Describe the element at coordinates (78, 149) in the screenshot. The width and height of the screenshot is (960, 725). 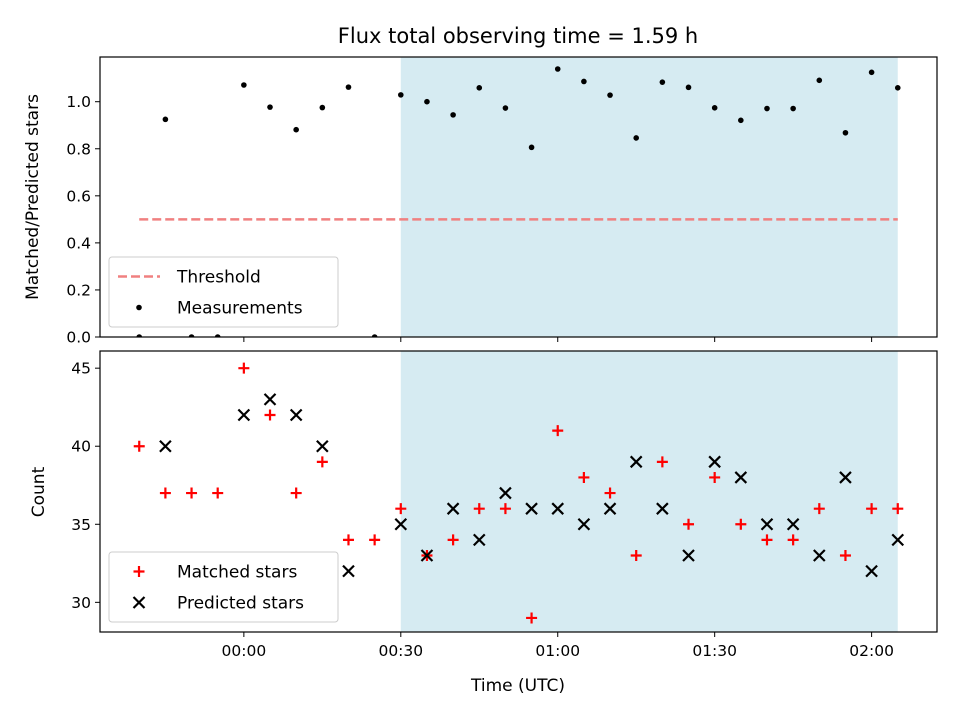
I see `top-y-tick-label: 0.8` at that location.